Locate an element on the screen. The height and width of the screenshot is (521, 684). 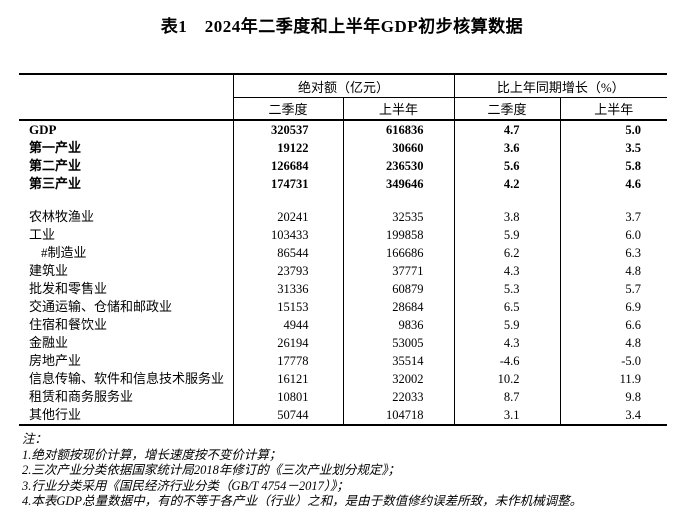
cell-growth-h1: 3.5 is located at coordinates (613, 148).